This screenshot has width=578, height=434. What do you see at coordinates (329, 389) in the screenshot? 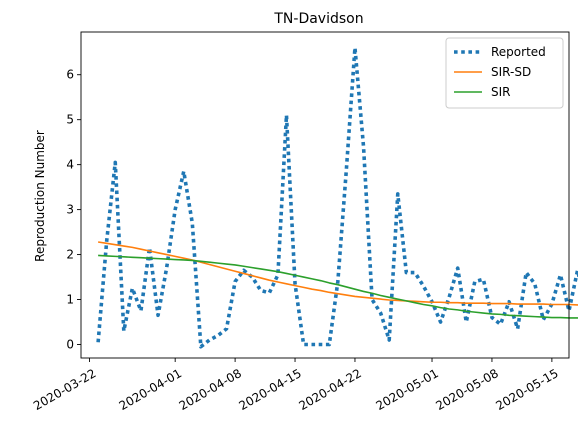
I see `x-tick-label: 2020-04-22` at bounding box center [329, 389].